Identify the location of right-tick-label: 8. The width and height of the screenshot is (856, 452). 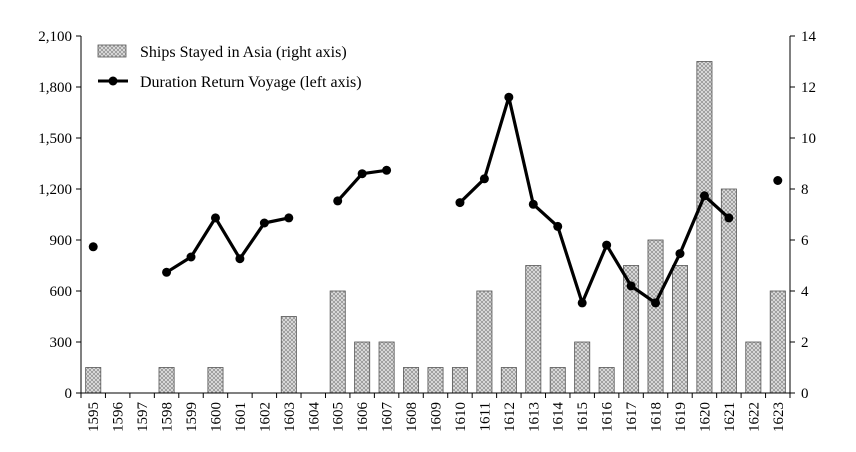
(805, 190).